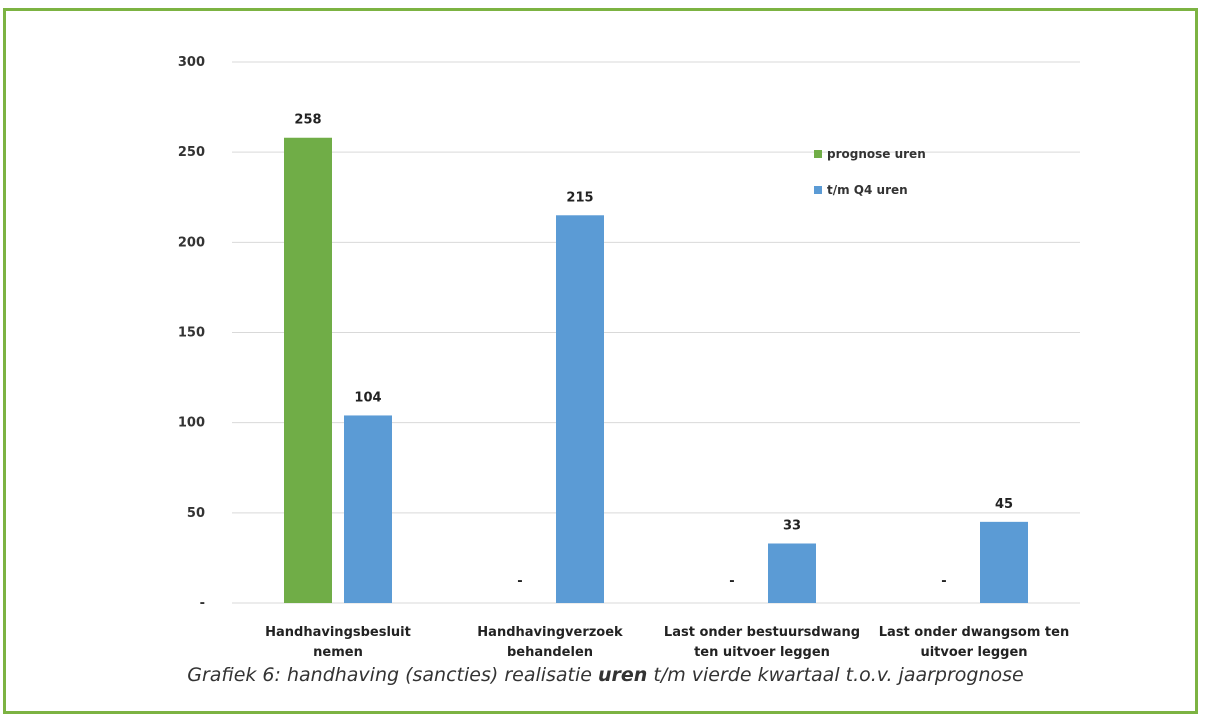  I want to click on y-tick-label: 250, so click(191, 152).